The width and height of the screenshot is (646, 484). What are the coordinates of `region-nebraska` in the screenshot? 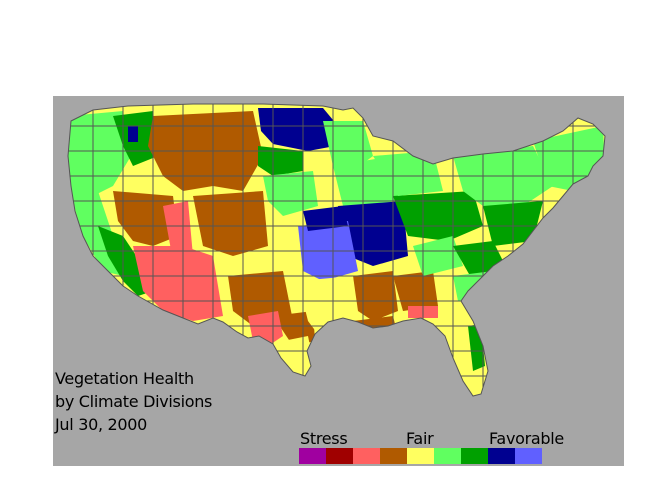 It's located at (290, 193).